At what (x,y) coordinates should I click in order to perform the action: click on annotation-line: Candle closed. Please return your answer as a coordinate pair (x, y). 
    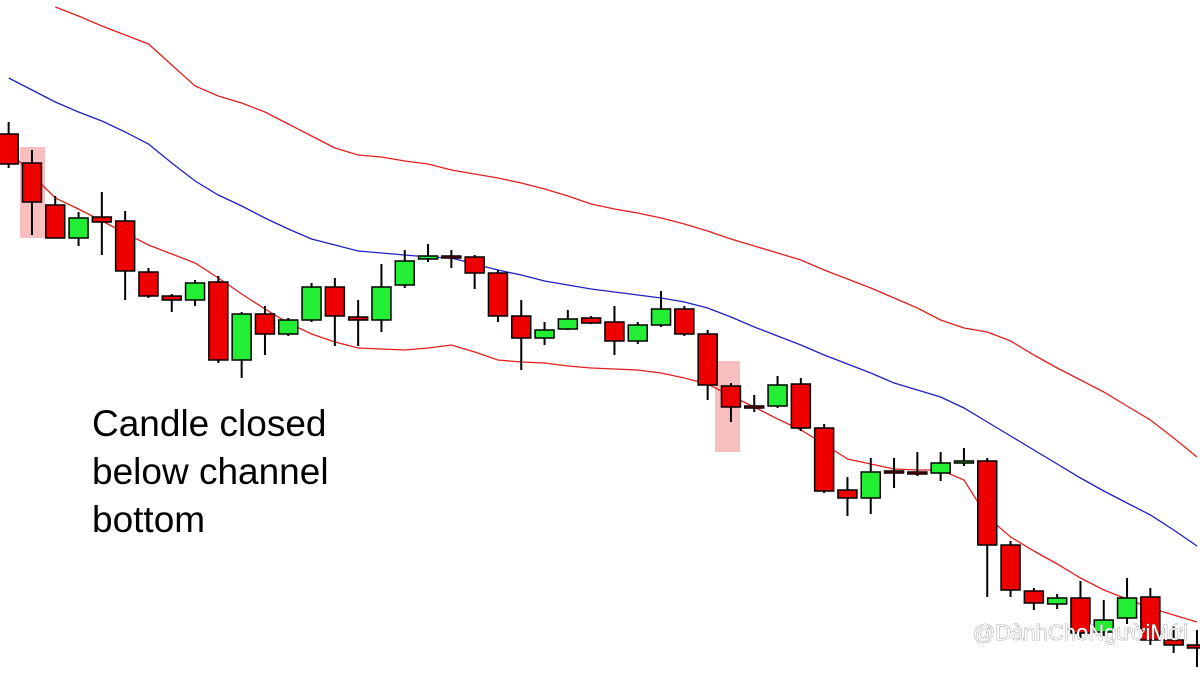
    Looking at the image, I should click on (209, 423).